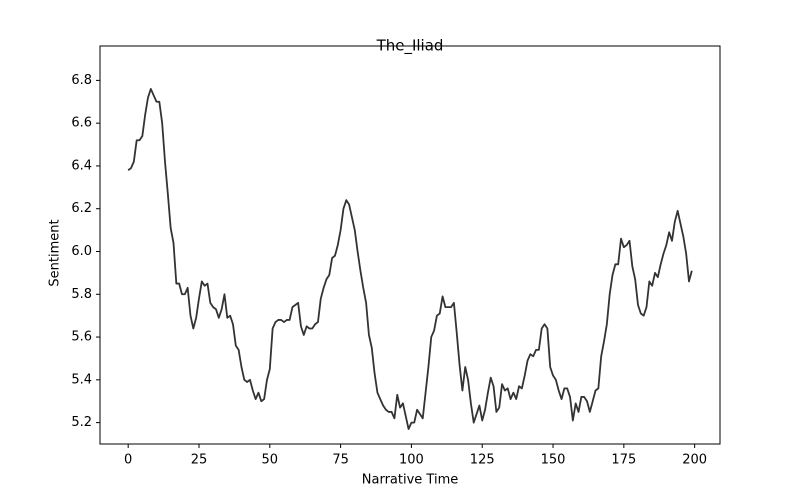 The image size is (800, 500). Describe the element at coordinates (553, 460) in the screenshot. I see `x-tick-label: 150` at that location.